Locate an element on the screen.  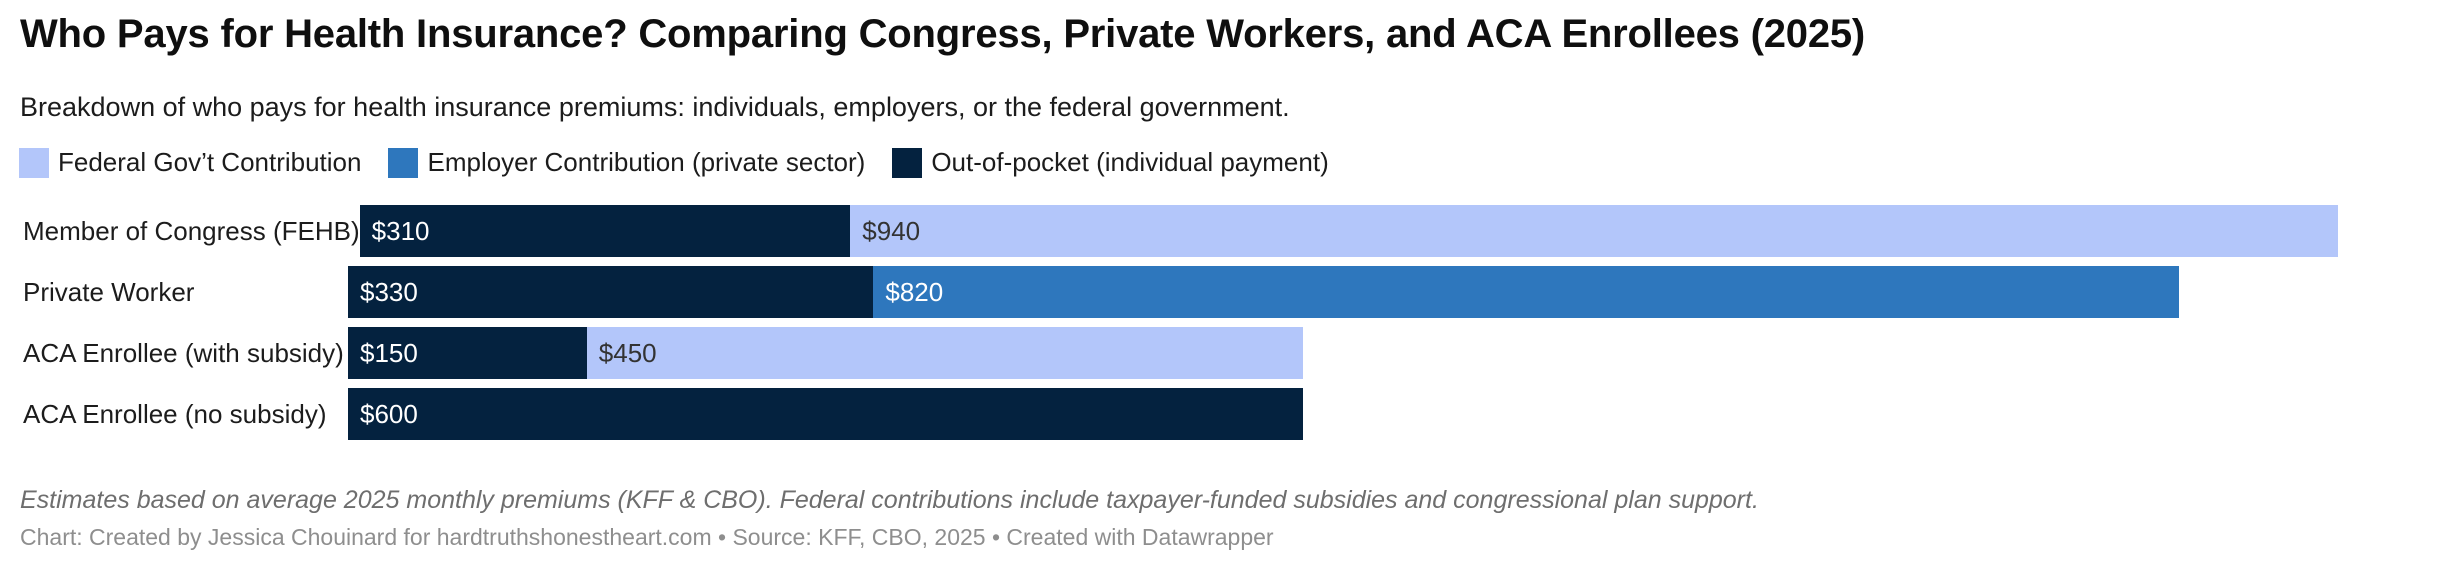
legend-item: Federal Gov’t Contribution is located at coordinates (190, 162).